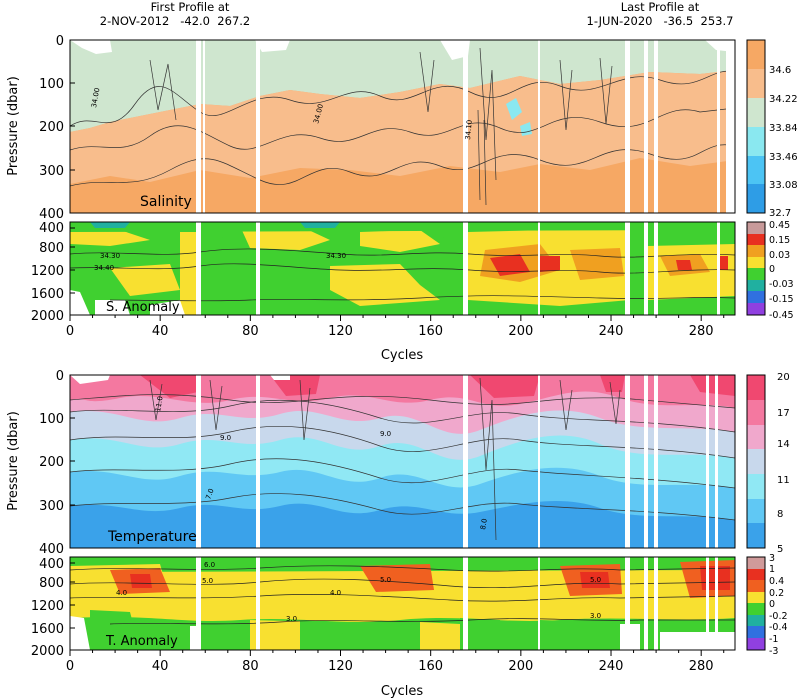 Image resolution: width=800 pixels, height=700 pixels. I want to click on s-anomaly-y-tick: 1200, so click(47, 271).